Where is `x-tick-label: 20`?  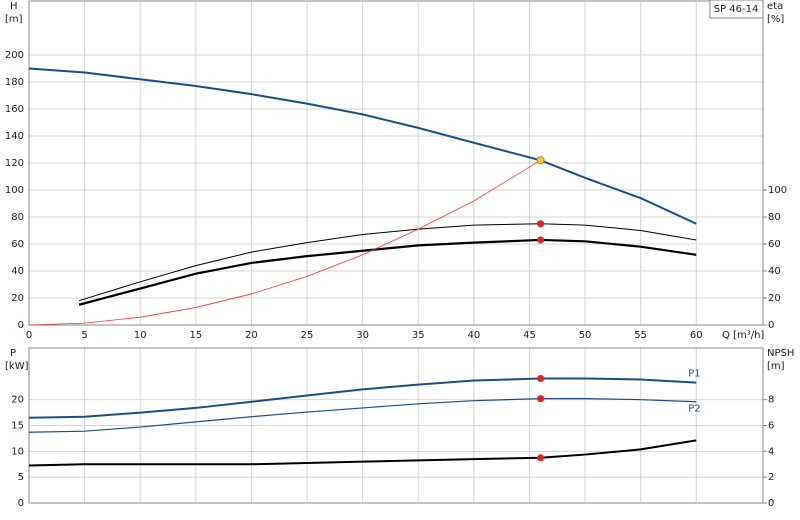 x-tick-label: 20 is located at coordinates (251, 335).